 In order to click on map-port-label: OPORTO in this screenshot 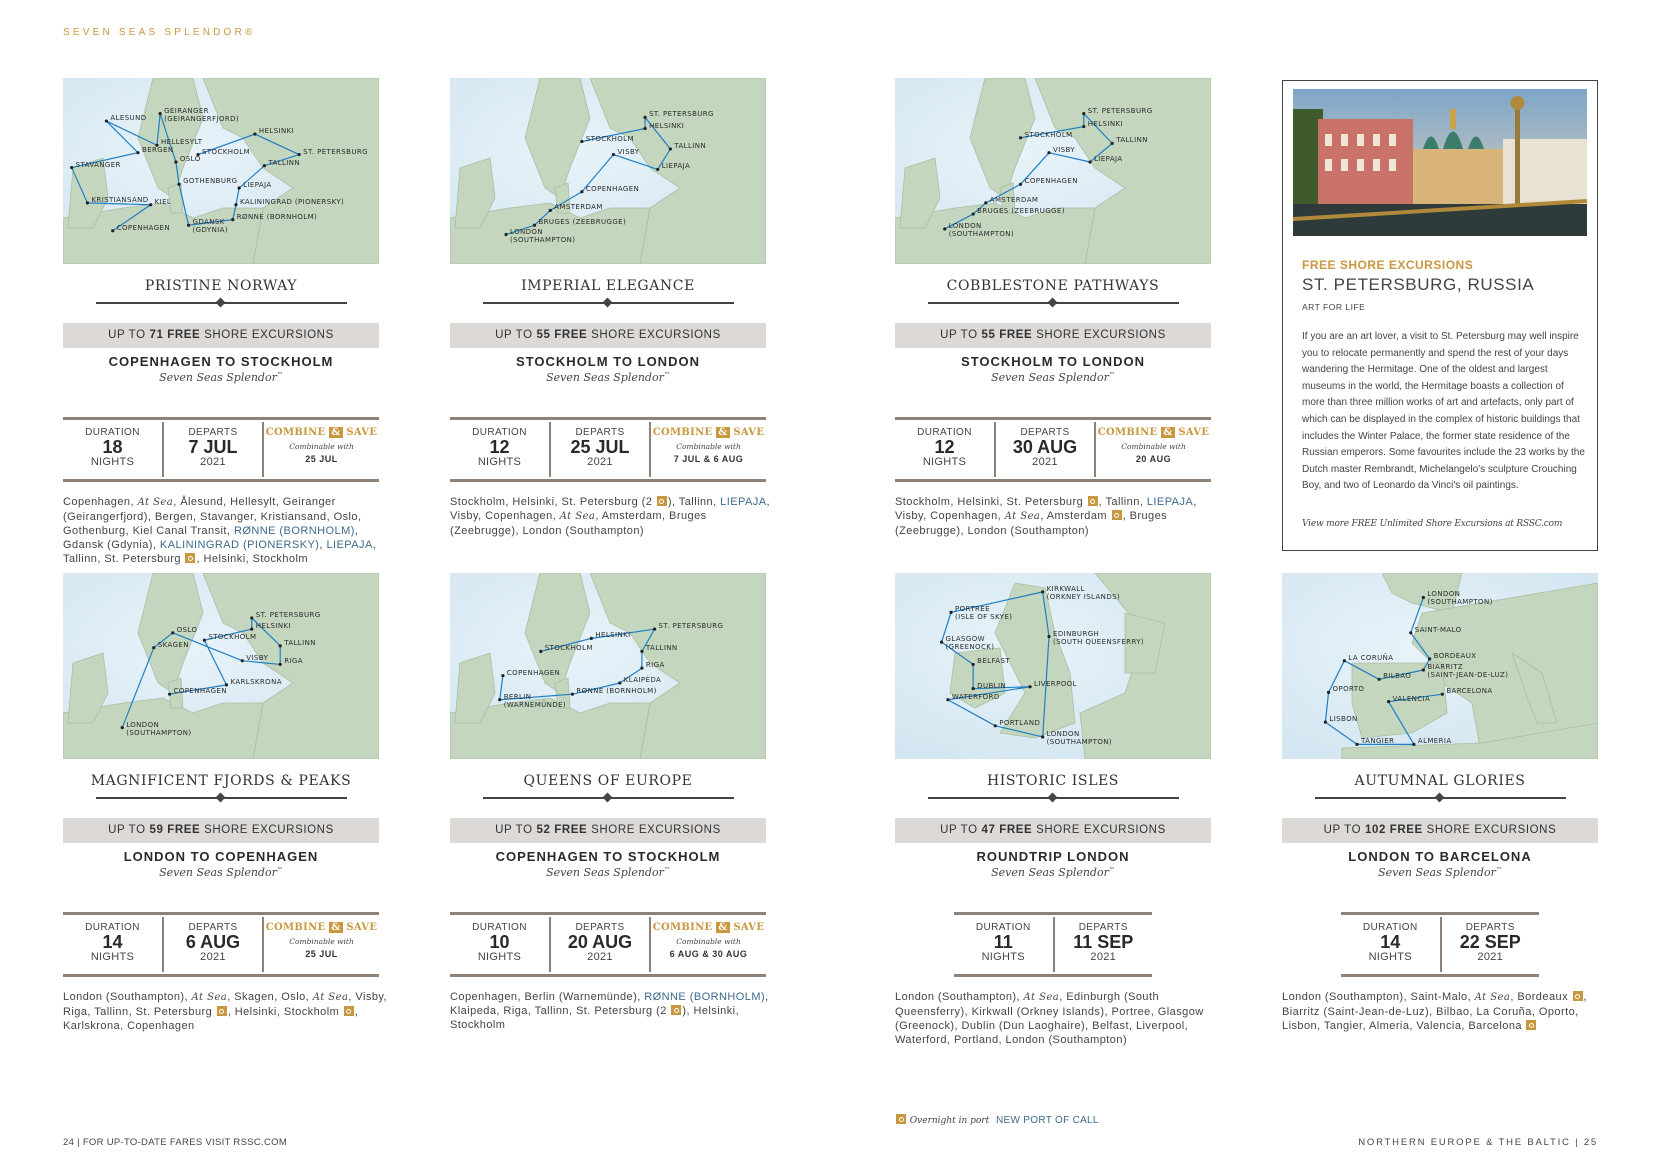, I will do `click(1348, 689)`.